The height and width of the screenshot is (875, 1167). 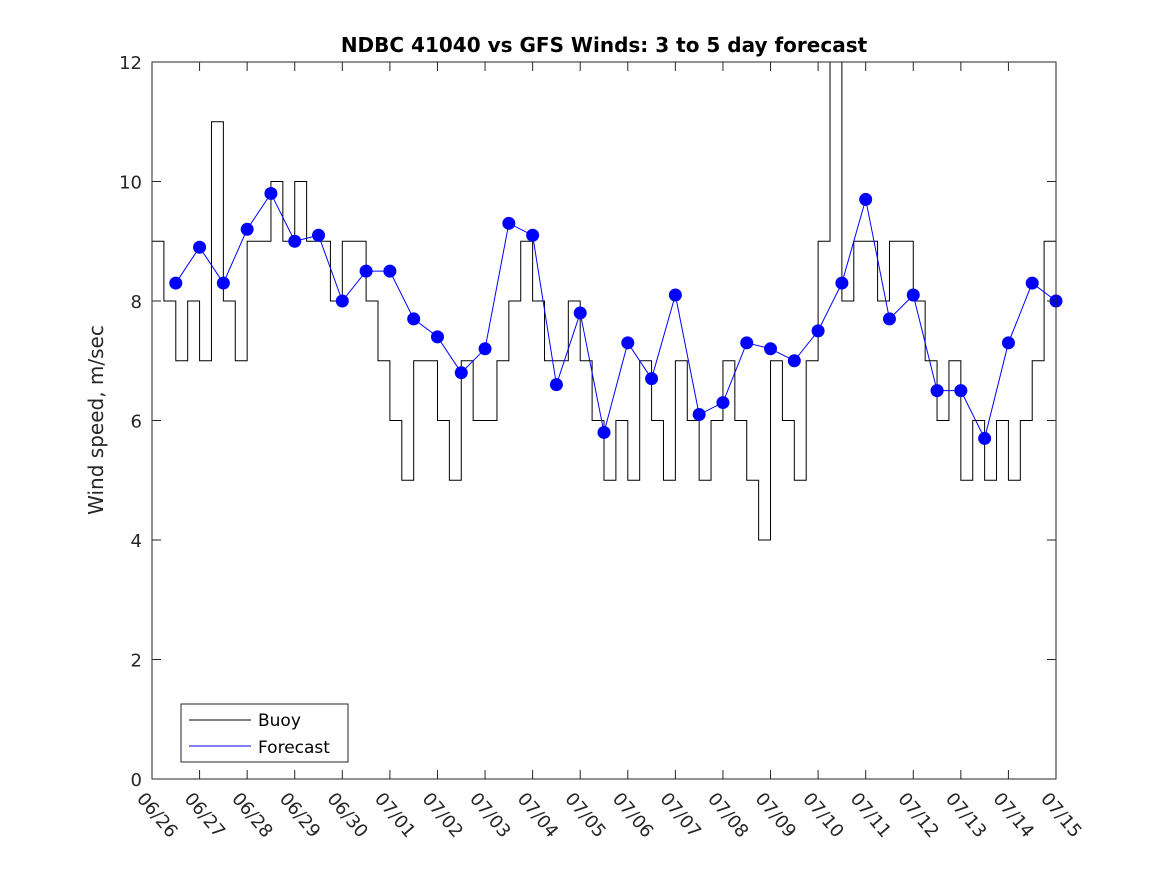 What do you see at coordinates (136, 780) in the screenshot?
I see `y-tick-label: 0` at bounding box center [136, 780].